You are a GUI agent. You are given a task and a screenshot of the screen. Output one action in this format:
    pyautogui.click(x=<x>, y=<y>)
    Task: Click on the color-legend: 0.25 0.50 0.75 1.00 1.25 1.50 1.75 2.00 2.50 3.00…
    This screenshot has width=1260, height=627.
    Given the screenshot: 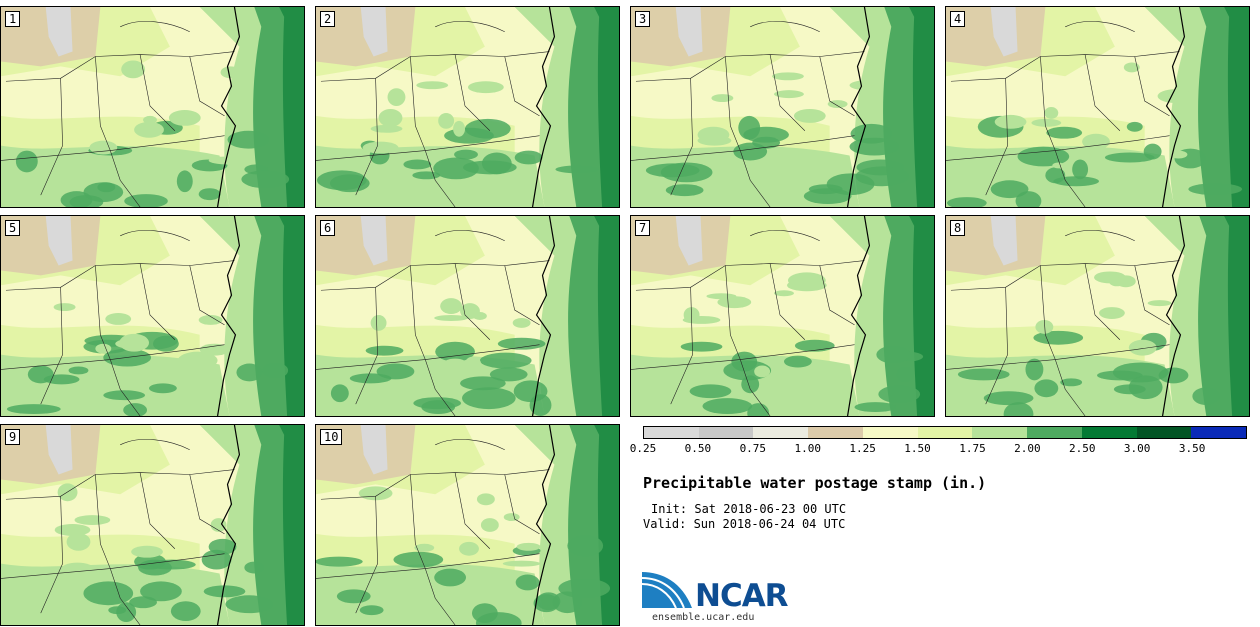 What is the action you would take?
    pyautogui.click(x=940, y=440)
    